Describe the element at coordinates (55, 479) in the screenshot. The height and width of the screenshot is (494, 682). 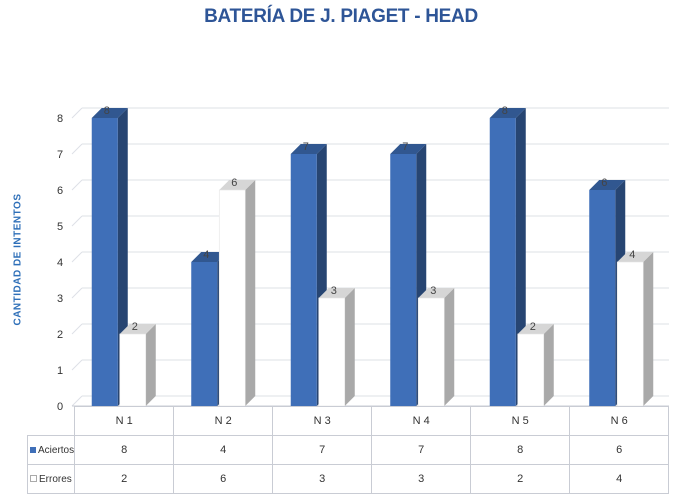
I see `legend-label: Errores` at that location.